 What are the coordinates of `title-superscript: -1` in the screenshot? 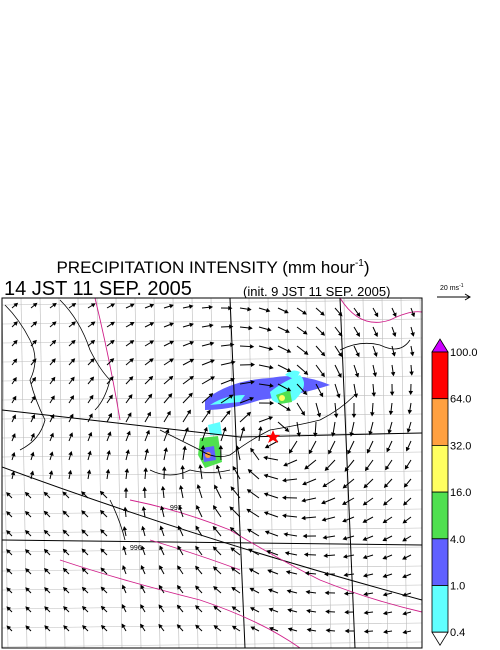 It's located at (359, 263).